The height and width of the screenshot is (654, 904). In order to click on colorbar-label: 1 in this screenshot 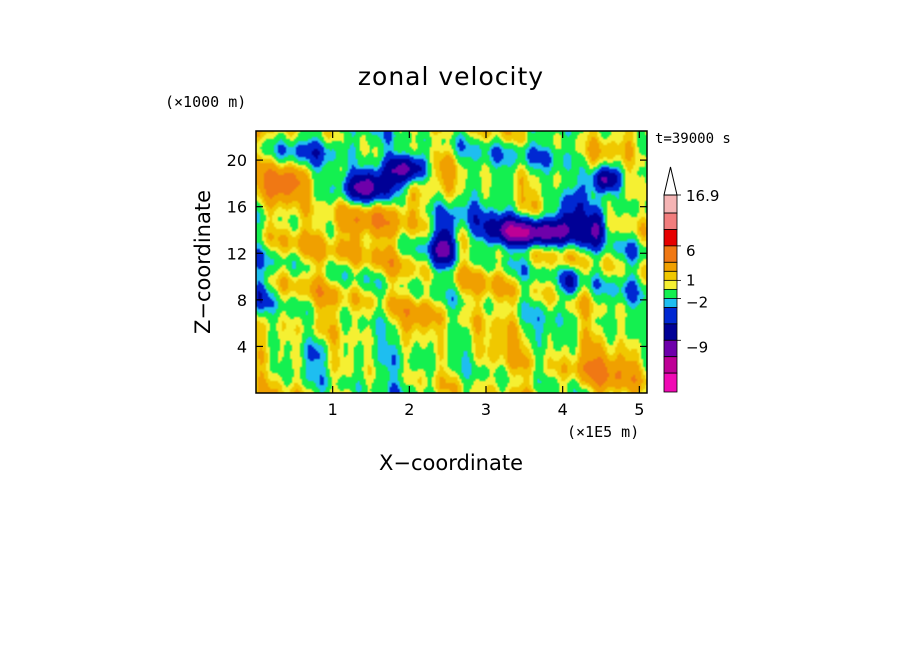, I will do `click(691, 280)`.